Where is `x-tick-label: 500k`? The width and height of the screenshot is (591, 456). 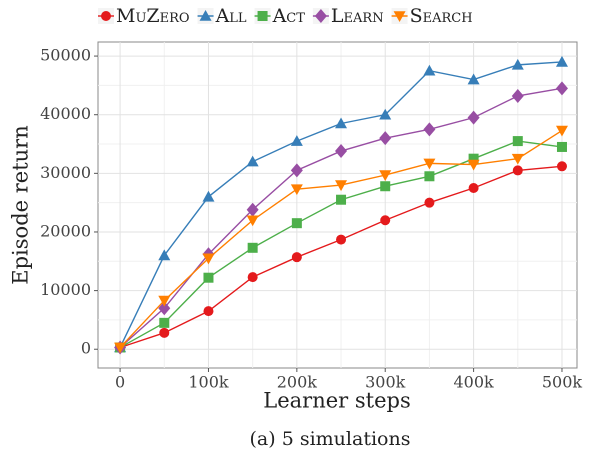
x-tick-label: 500k is located at coordinates (562, 382).